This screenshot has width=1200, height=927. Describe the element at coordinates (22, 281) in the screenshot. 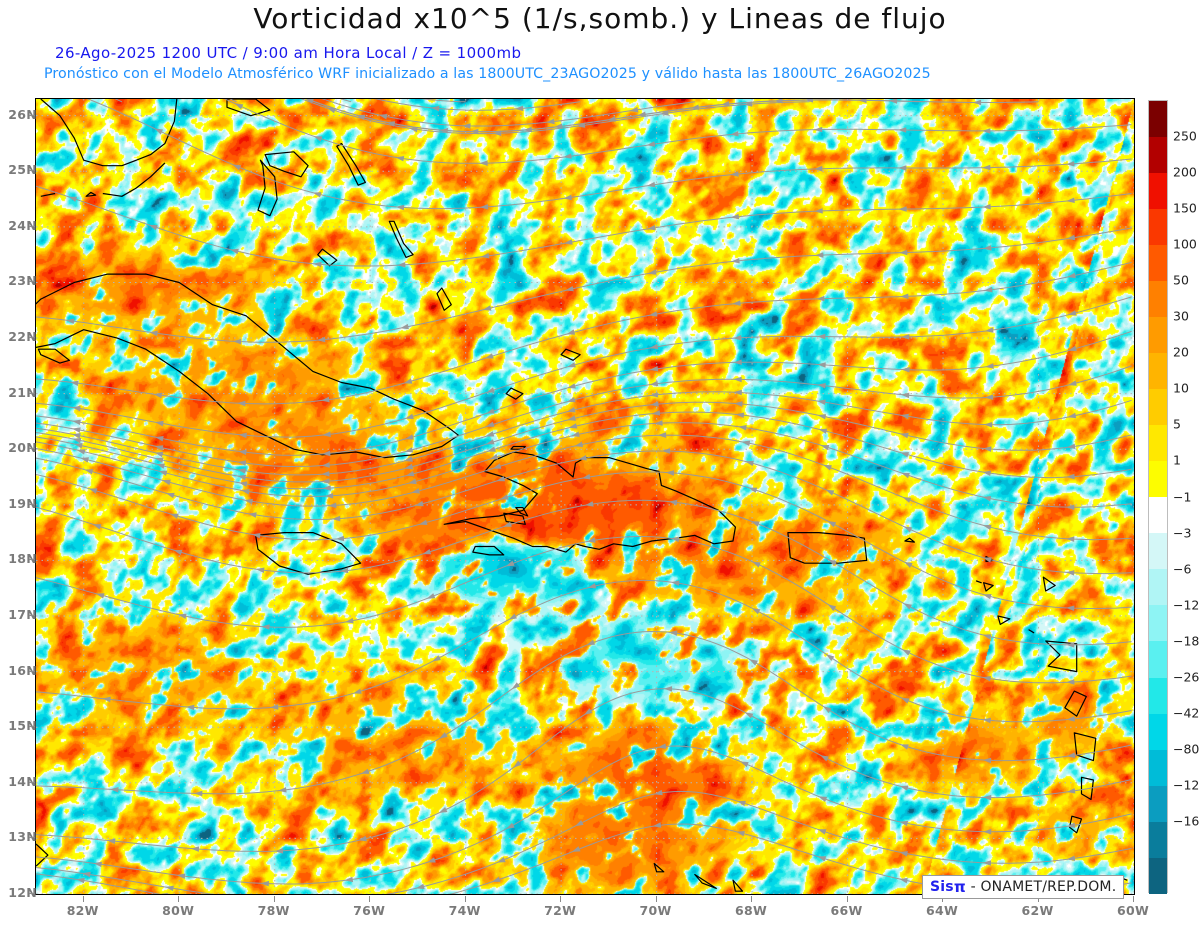

I see `lat-tick-label: 23N` at that location.